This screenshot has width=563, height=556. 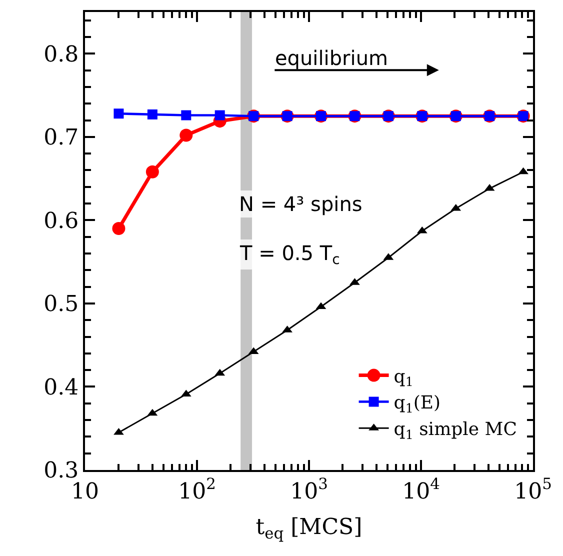 I want to click on x-tick-label: 10$^{5}$, so click(x=533, y=489).